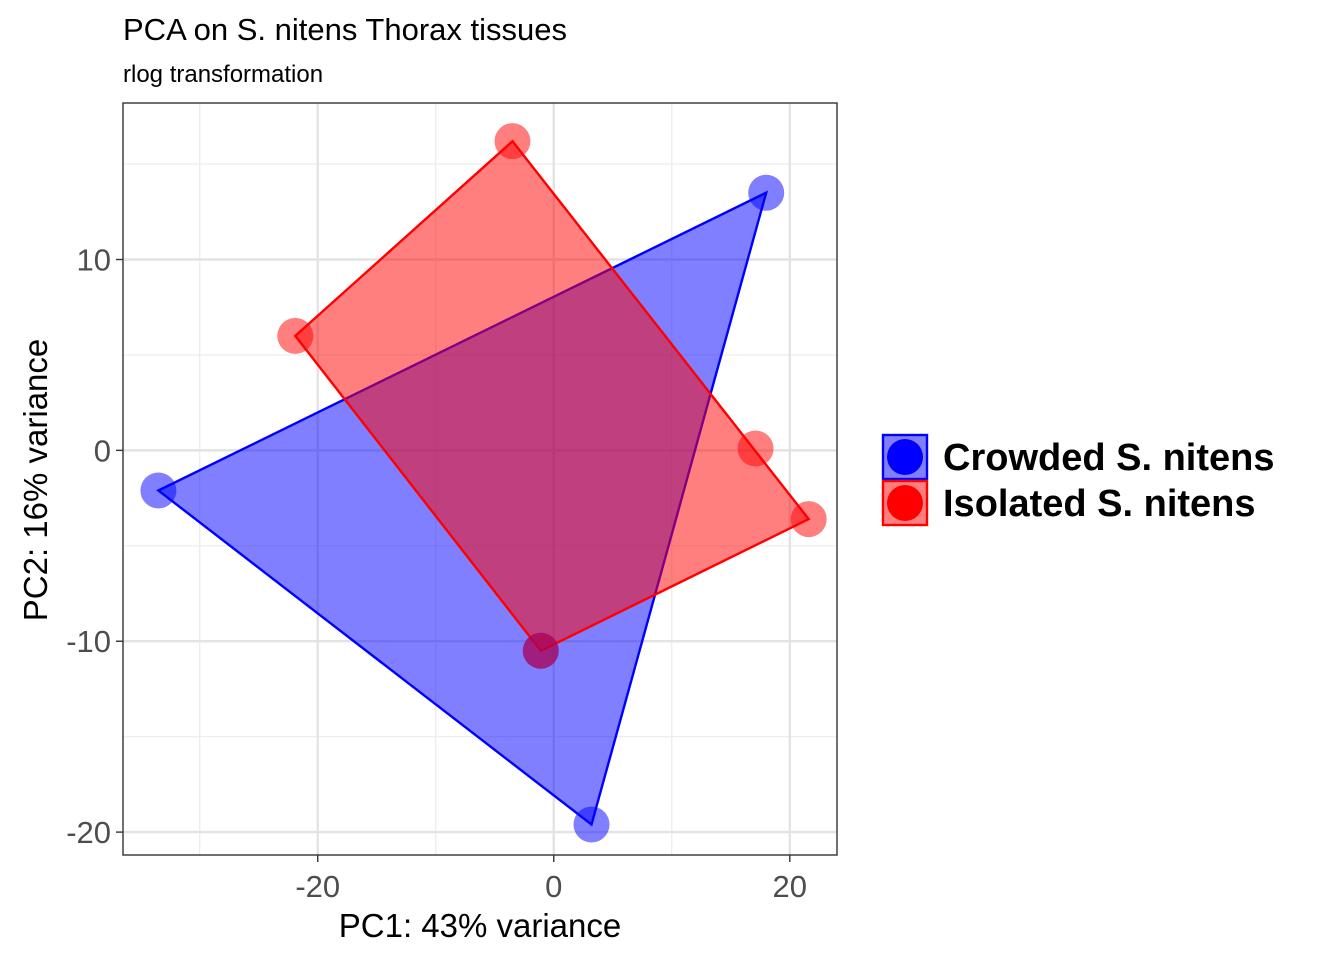 The image size is (1344, 960). I want to click on x-axis: -20 0 20, so click(551, 879).